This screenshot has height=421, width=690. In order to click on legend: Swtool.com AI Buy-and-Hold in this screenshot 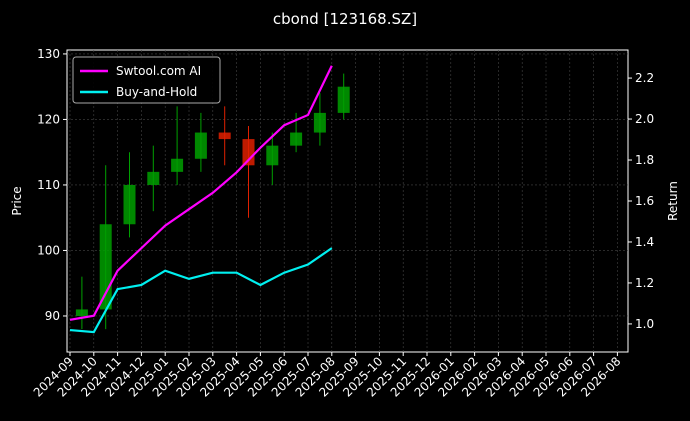, I will do `click(146, 80)`.